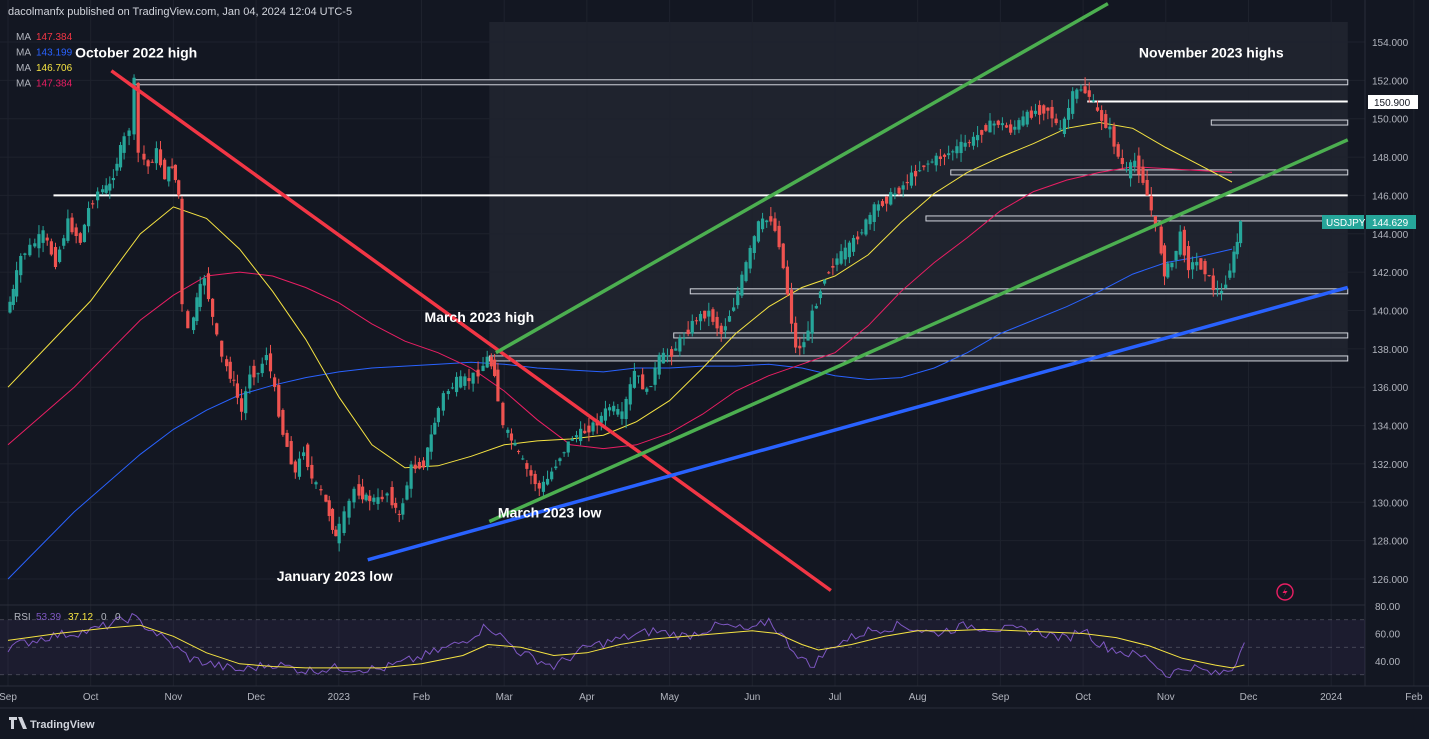 Image resolution: width=1429 pixels, height=739 pixels. What do you see at coordinates (335, 576) in the screenshot?
I see `annotation-label: January 2023 low` at bounding box center [335, 576].